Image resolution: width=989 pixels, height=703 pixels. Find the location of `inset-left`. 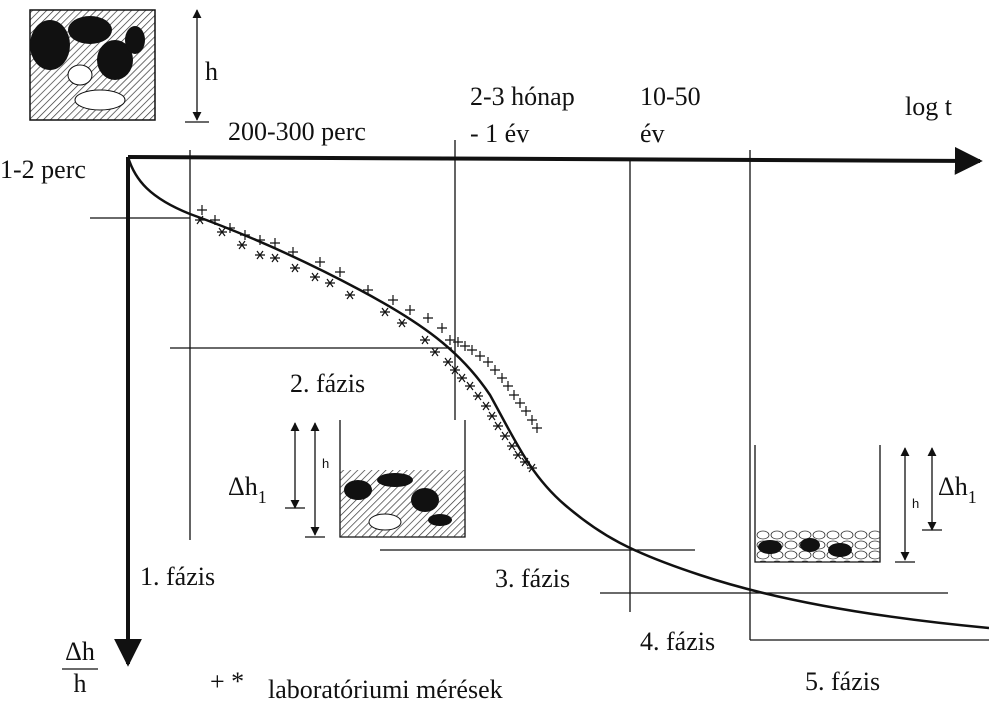

inset-left is located at coordinates (375, 479).